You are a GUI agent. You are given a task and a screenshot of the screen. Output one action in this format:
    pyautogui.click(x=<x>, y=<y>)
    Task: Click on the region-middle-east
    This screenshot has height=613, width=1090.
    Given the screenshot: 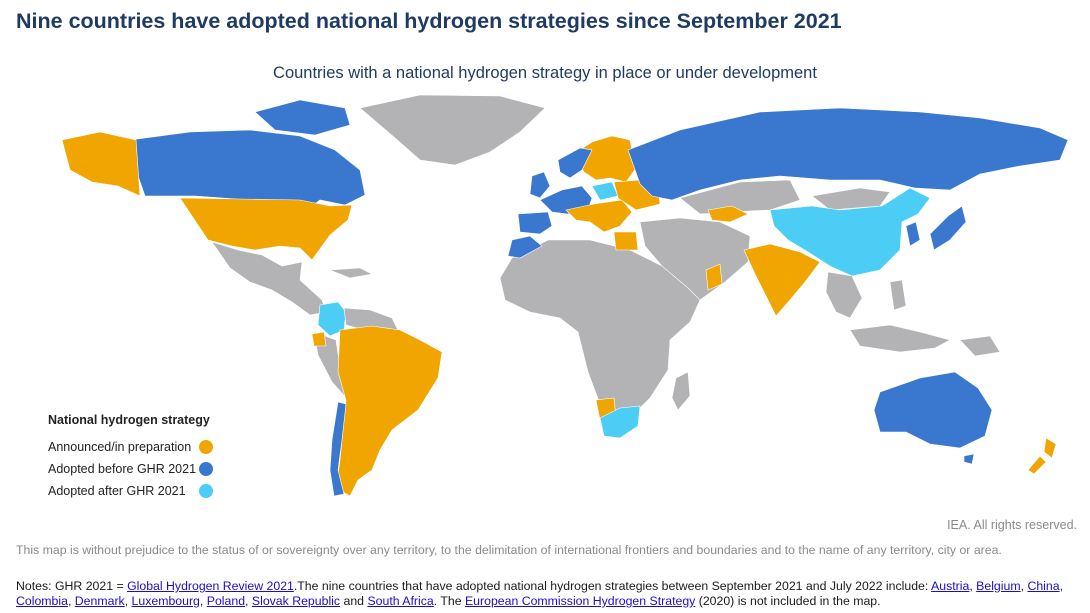 What is the action you would take?
    pyautogui.click(x=695, y=259)
    